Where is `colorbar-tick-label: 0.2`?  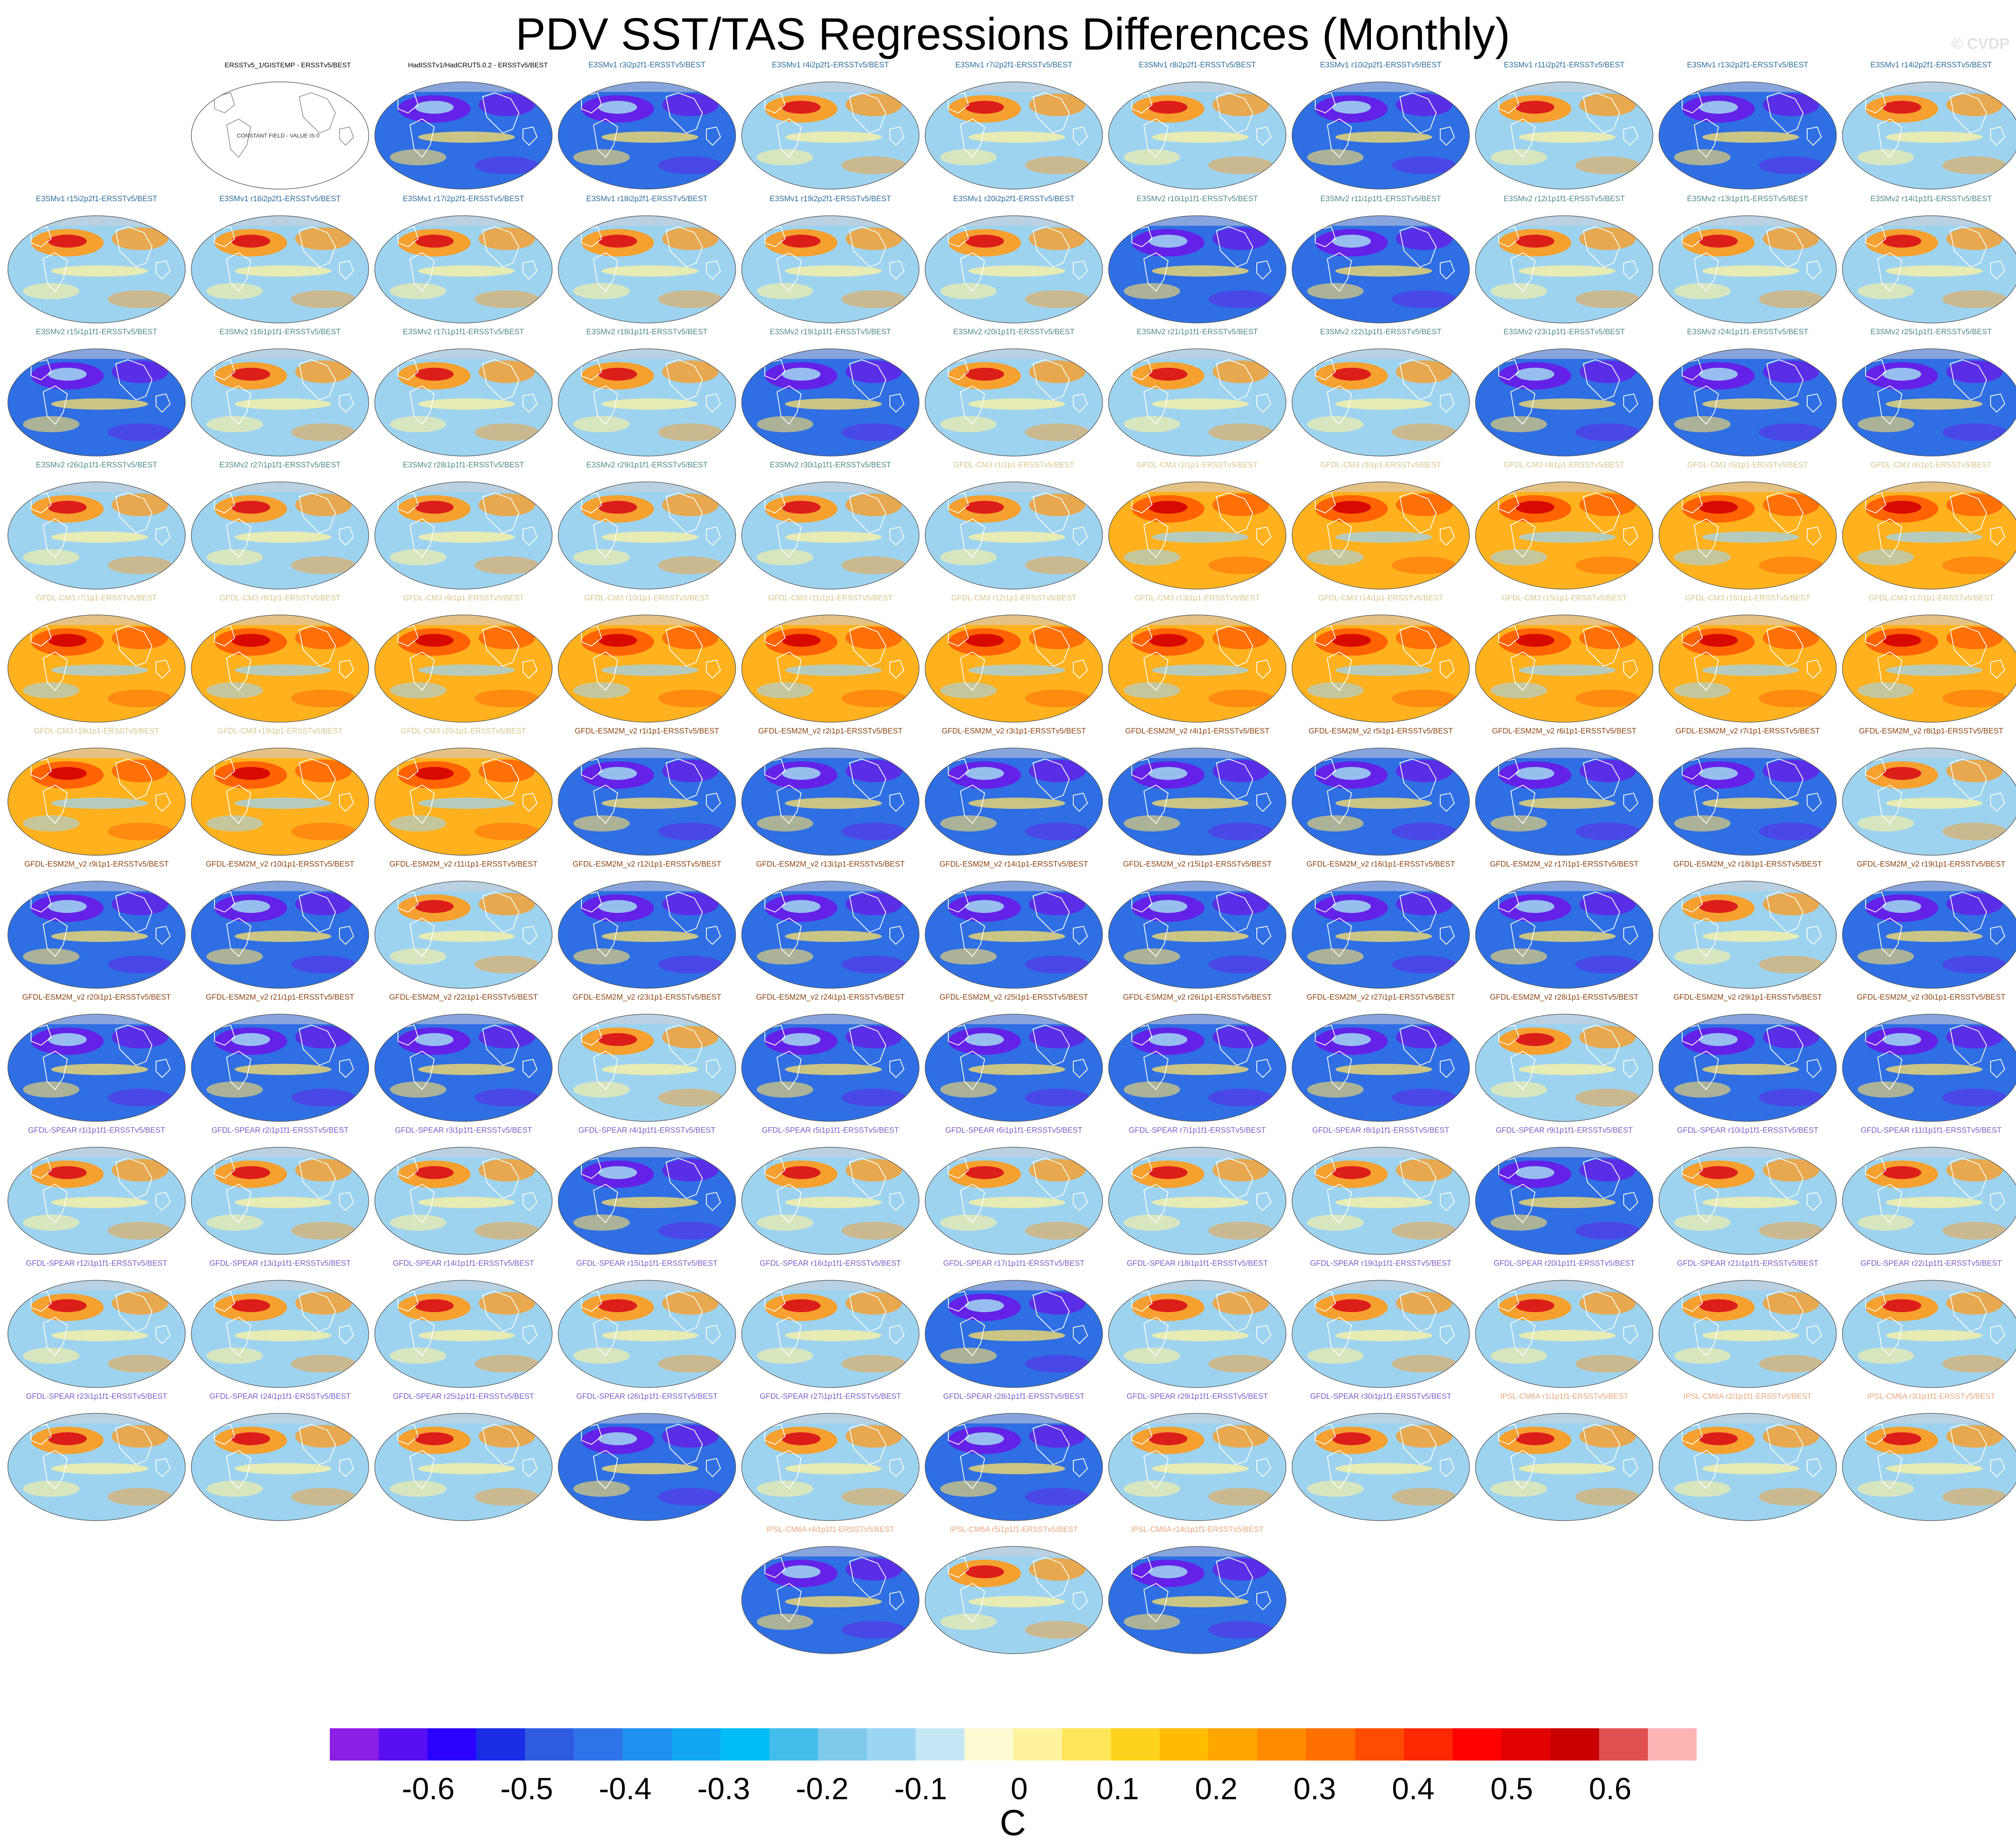 colorbar-tick-label: 0.2 is located at coordinates (1216, 1789).